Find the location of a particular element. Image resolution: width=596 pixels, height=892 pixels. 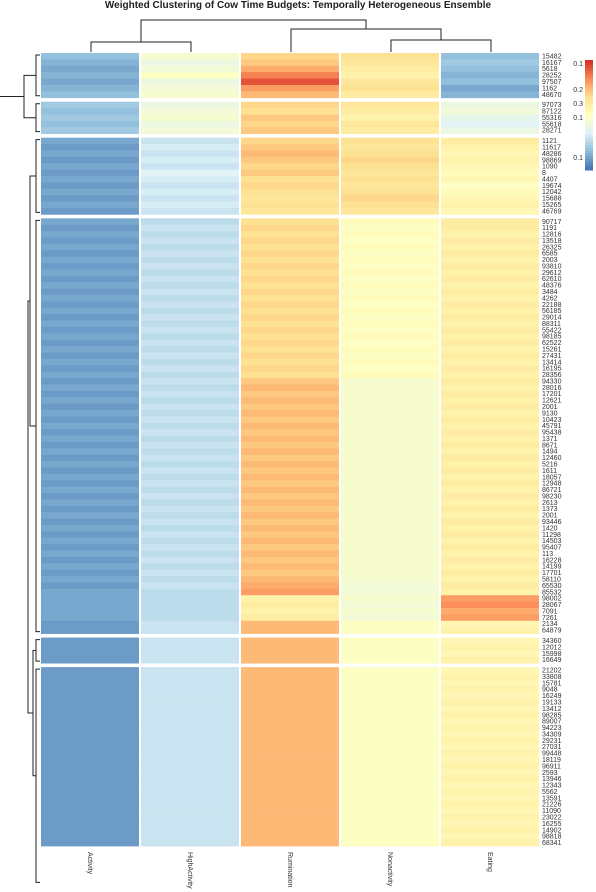

row-label: 4407 is located at coordinates (550, 179).